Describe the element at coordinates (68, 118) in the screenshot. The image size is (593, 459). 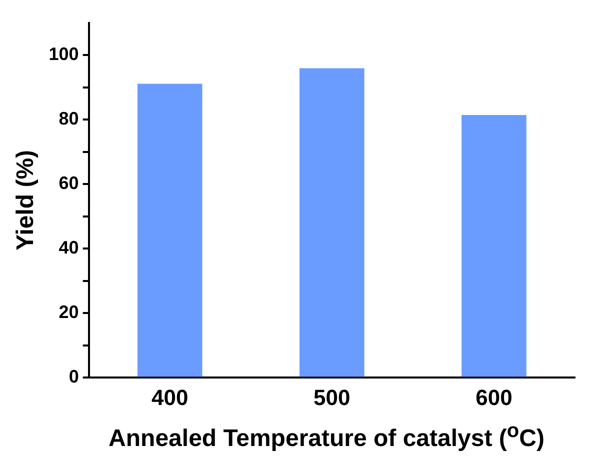
I see `y-tick-label: 80` at that location.